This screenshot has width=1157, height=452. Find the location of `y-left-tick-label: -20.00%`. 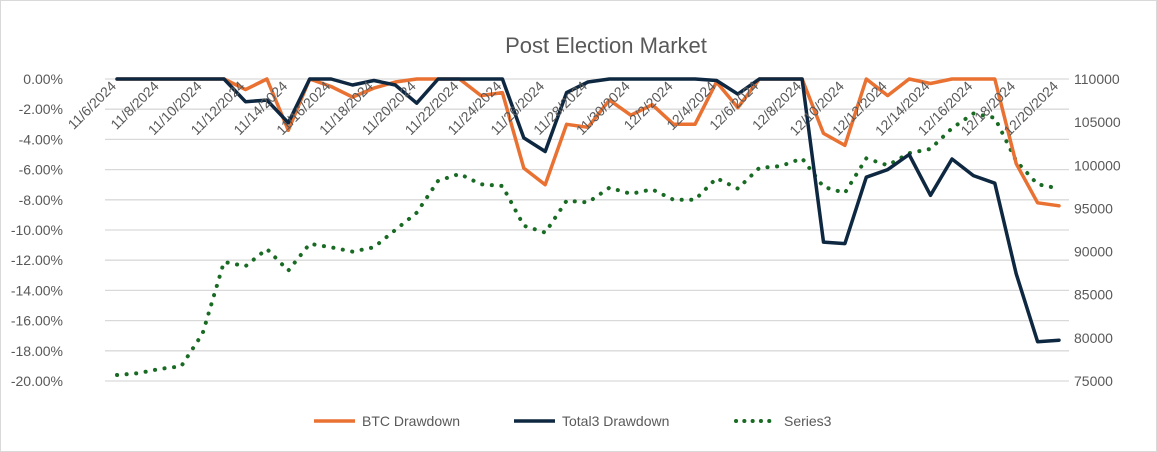

y-left-tick-label: -20.00% is located at coordinates (37, 381).